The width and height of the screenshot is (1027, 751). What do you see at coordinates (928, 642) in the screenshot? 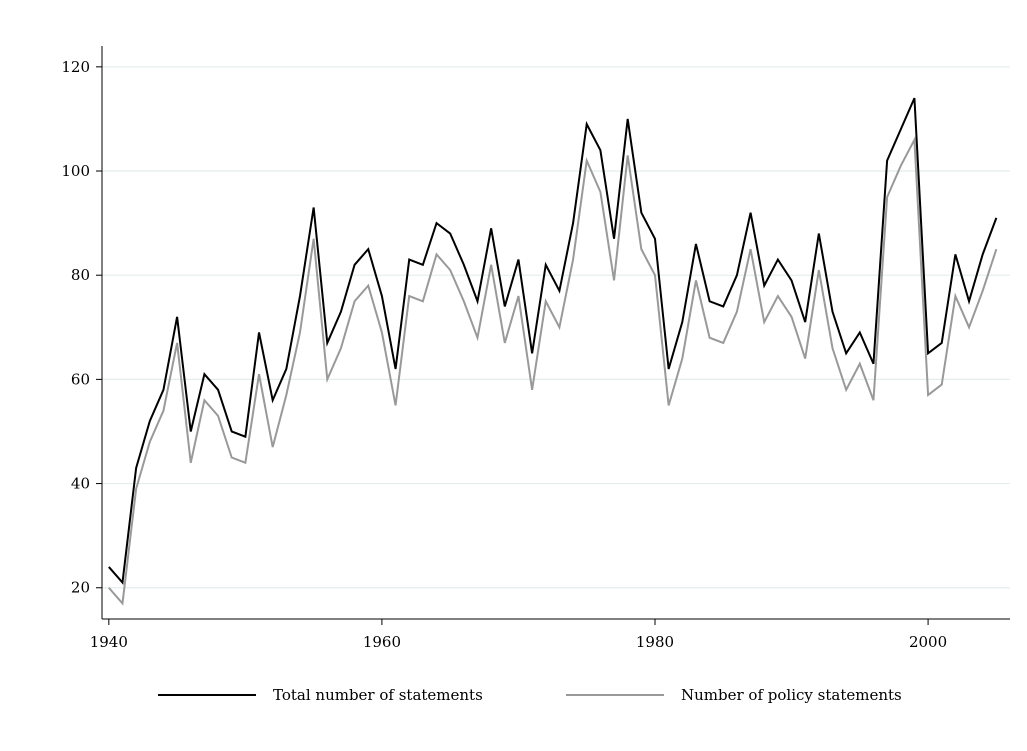
I see `x-tick-label: 2000` at bounding box center [928, 642].